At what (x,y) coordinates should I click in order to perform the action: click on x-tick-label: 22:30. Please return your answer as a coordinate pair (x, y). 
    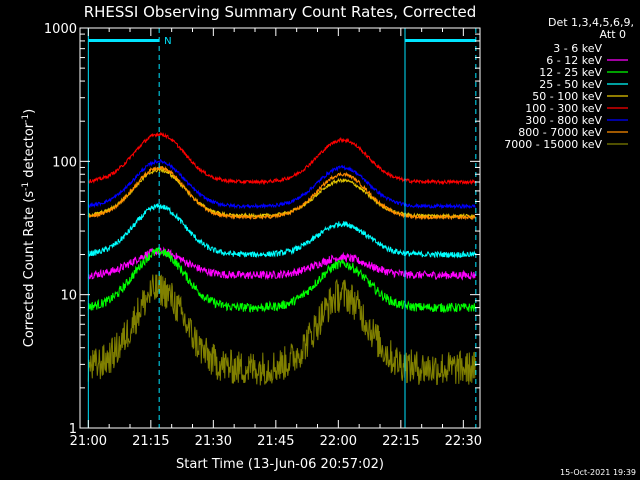
    Looking at the image, I should click on (463, 441).